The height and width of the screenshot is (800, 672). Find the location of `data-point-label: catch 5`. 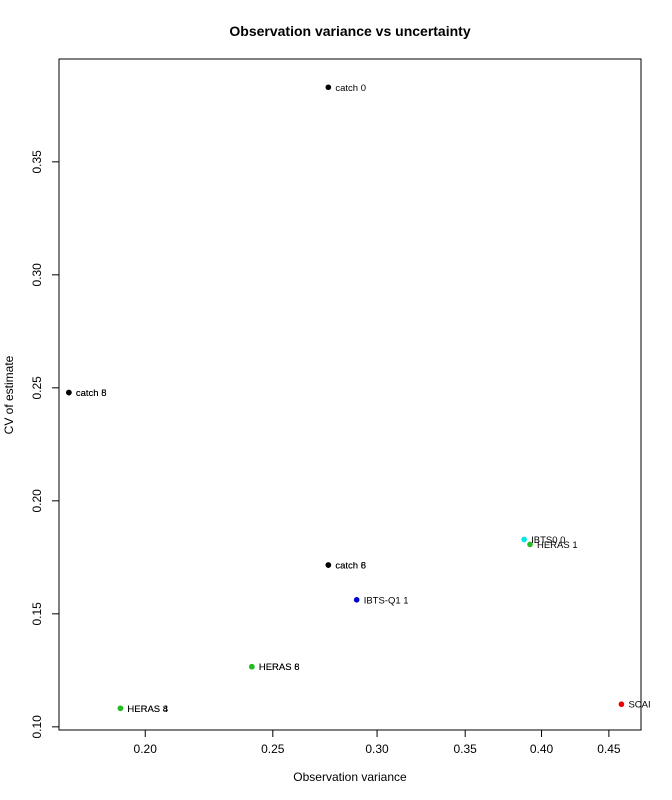

data-point-label: catch 5 is located at coordinates (91, 393).